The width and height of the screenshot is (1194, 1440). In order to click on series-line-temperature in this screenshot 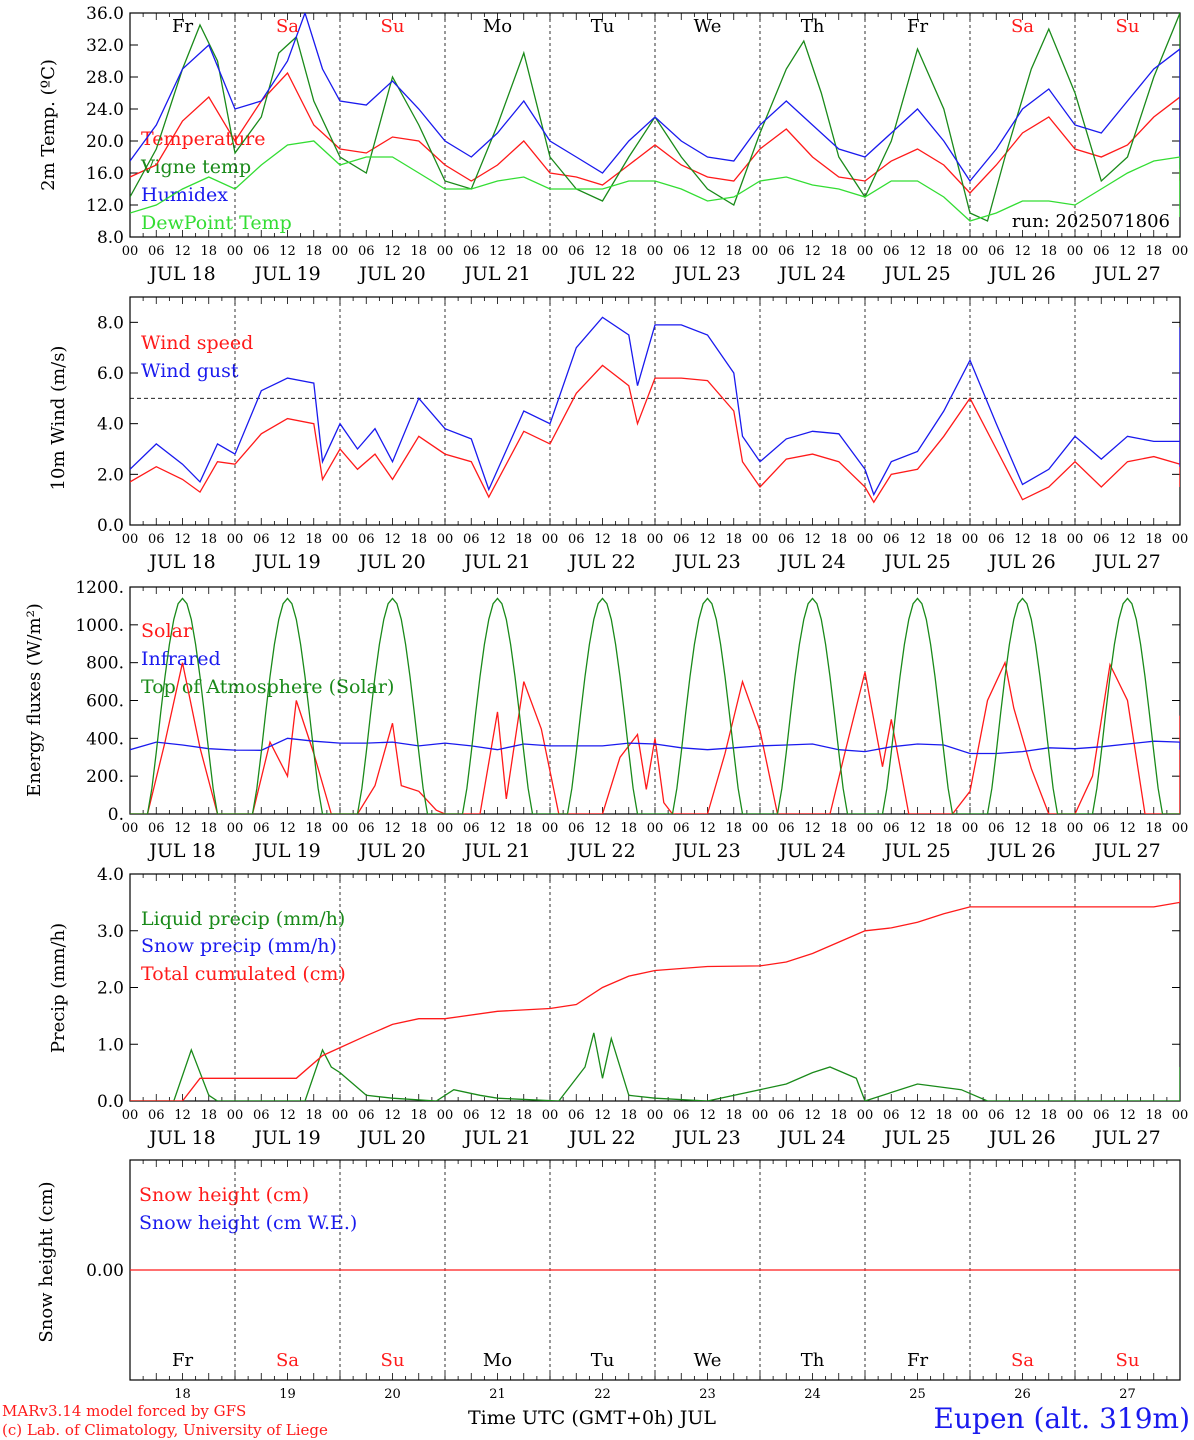, I will do `click(655, 132)`.